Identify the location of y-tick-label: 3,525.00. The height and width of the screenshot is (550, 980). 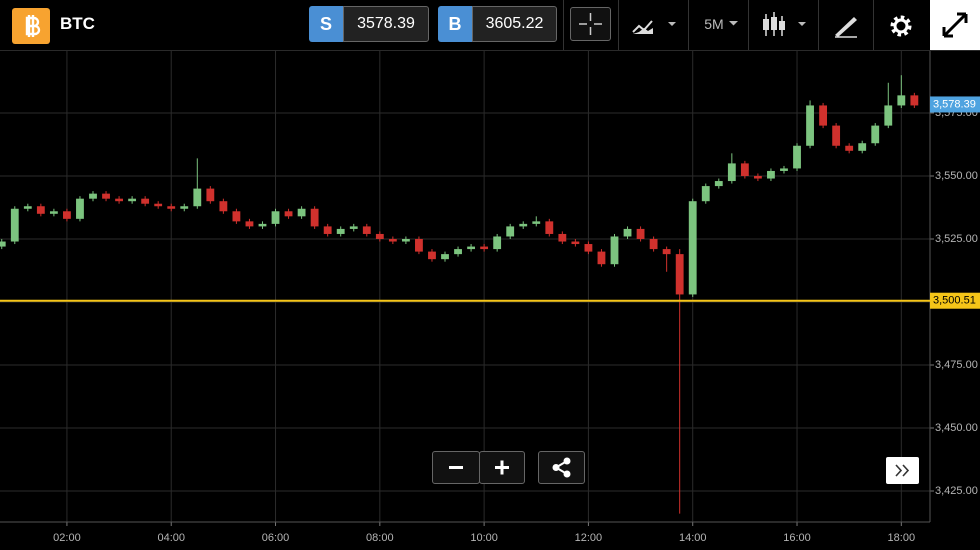
(956, 239).